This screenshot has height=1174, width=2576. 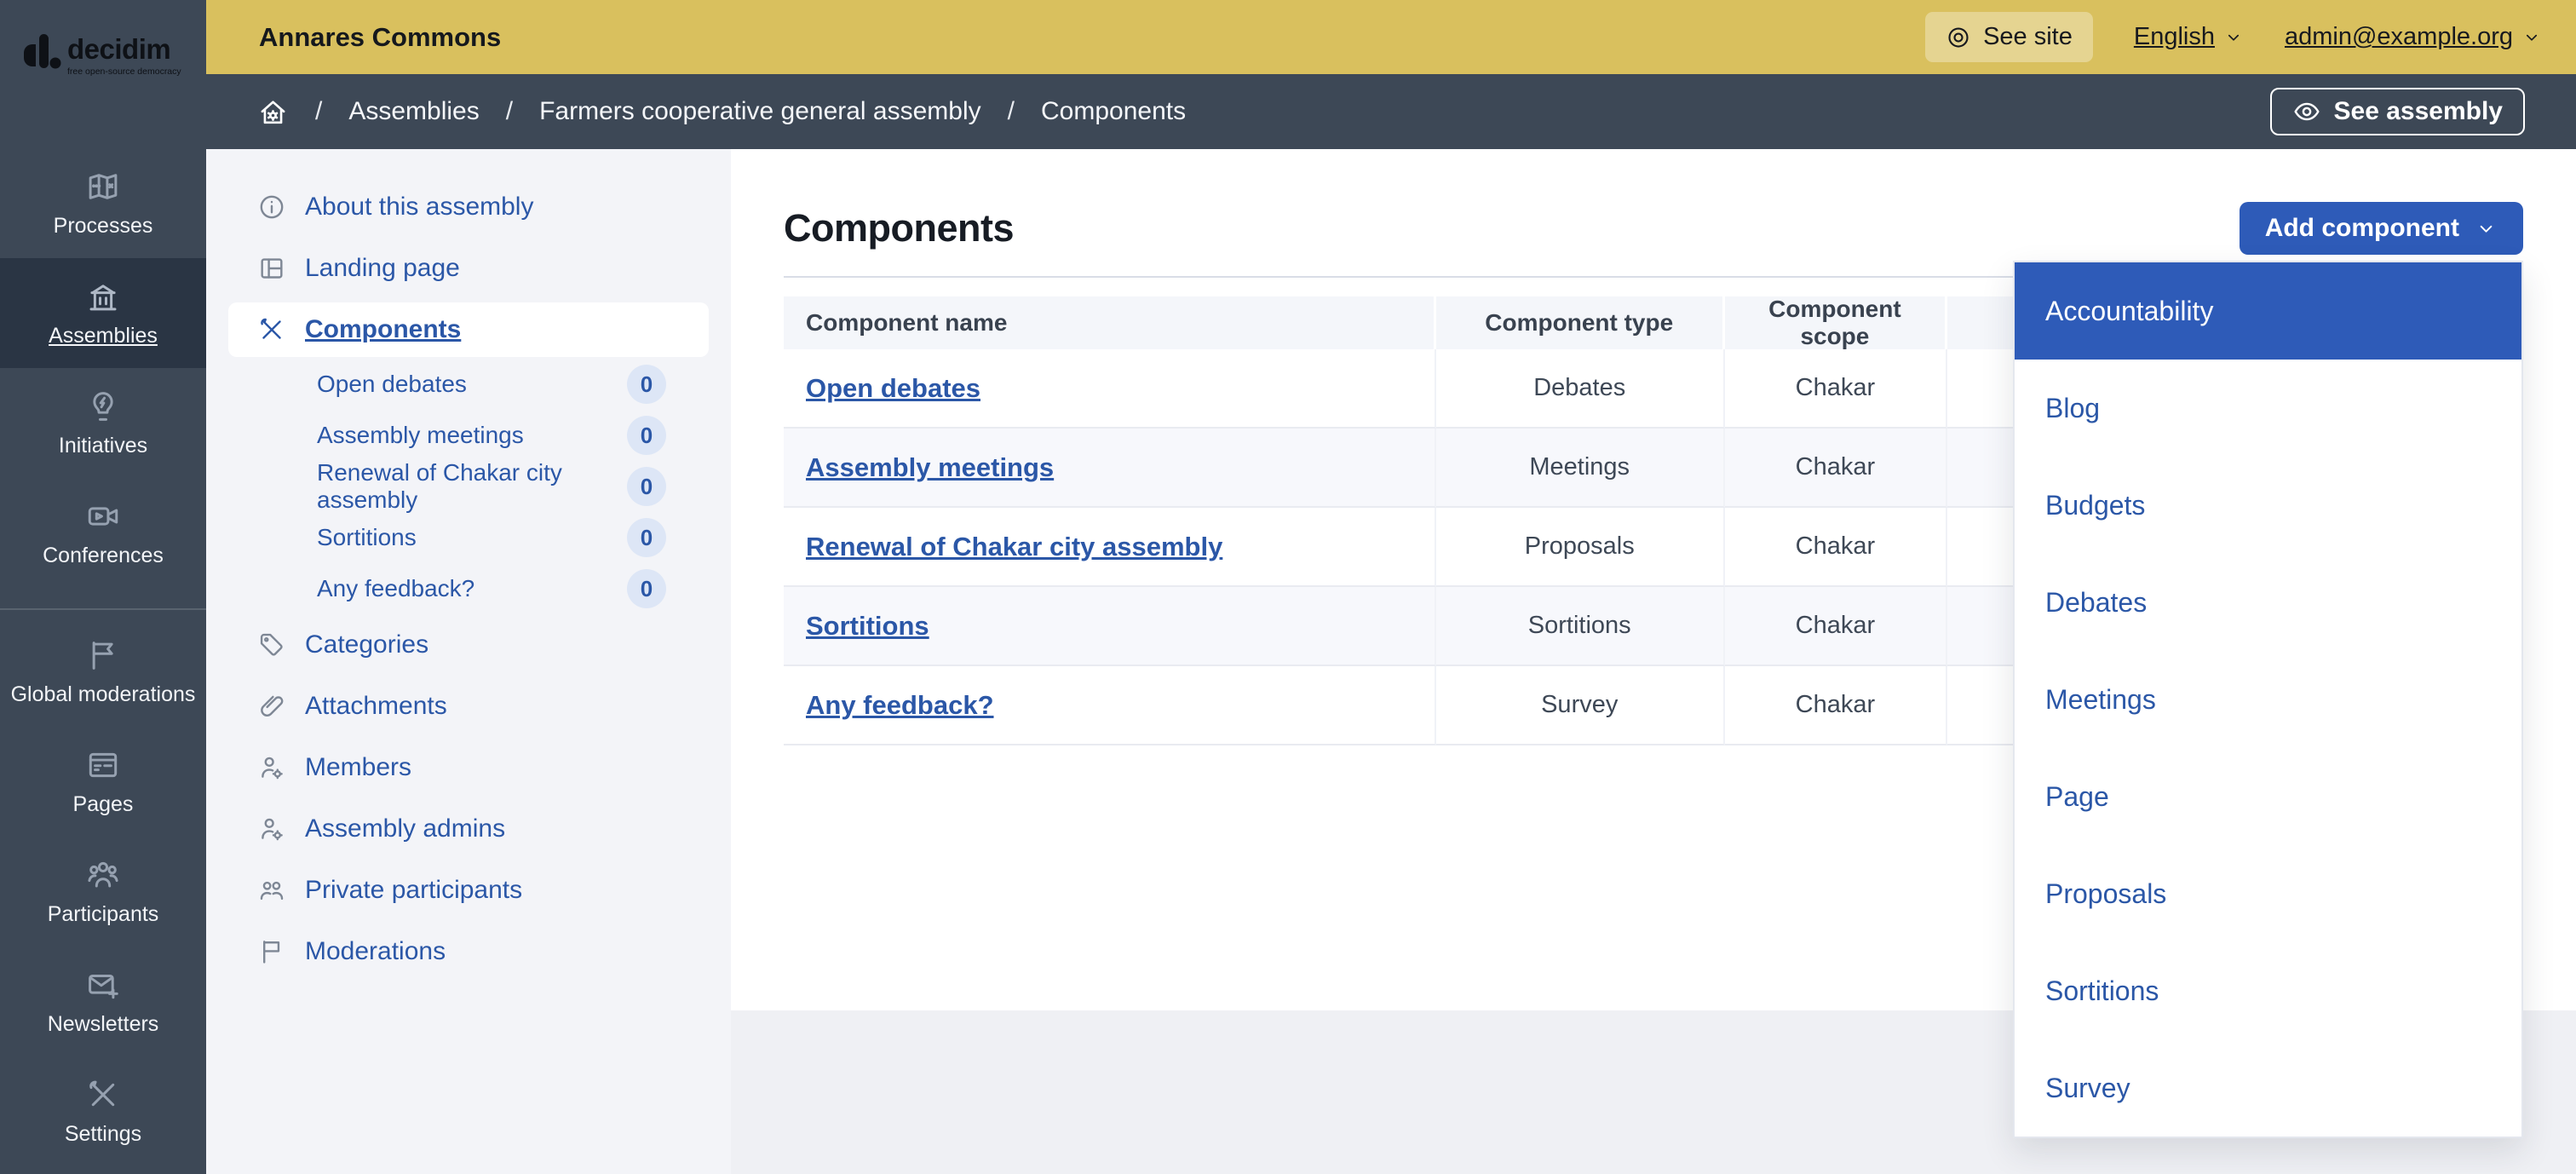 I want to click on sidebar-item-global-moderations: Global moderations, so click(x=103, y=672).